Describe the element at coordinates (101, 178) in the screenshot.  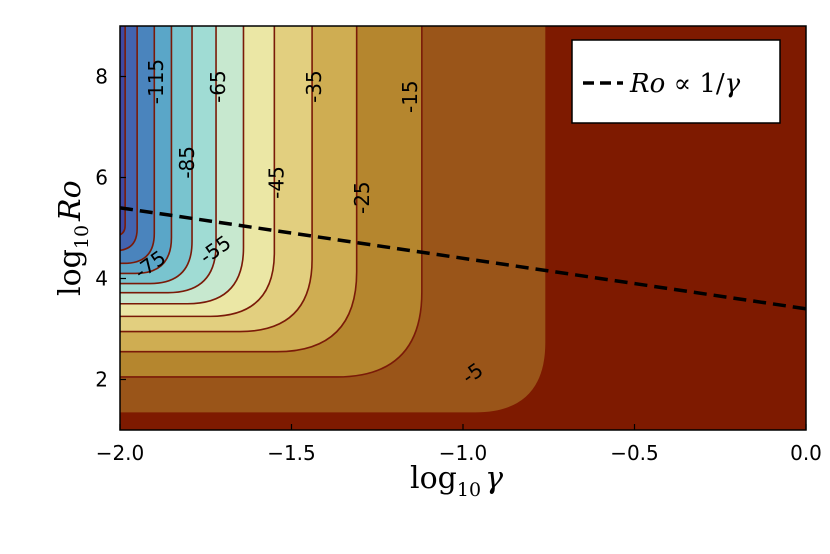
I see `y-tick-label: 6` at that location.